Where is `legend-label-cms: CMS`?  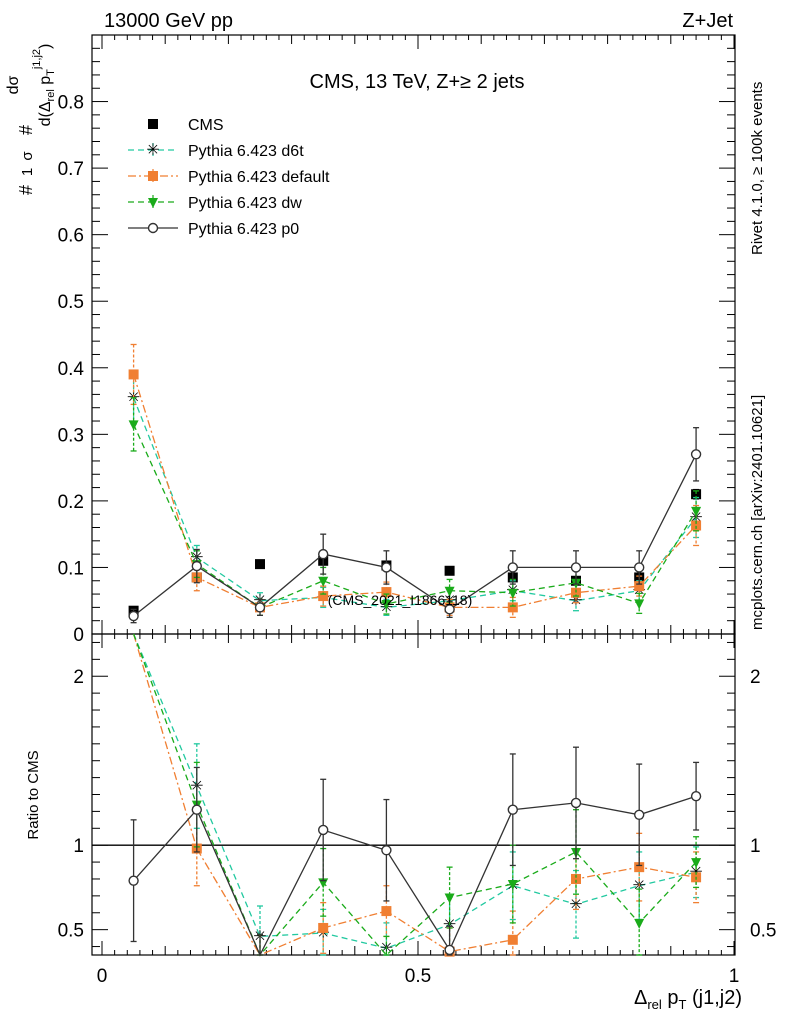
legend-label-cms: CMS is located at coordinates (206, 125).